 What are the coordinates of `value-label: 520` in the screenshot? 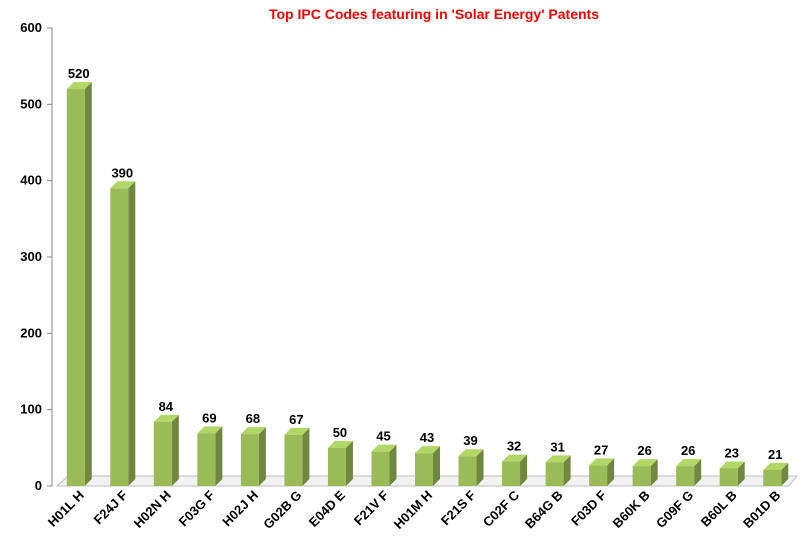 It's located at (79, 73).